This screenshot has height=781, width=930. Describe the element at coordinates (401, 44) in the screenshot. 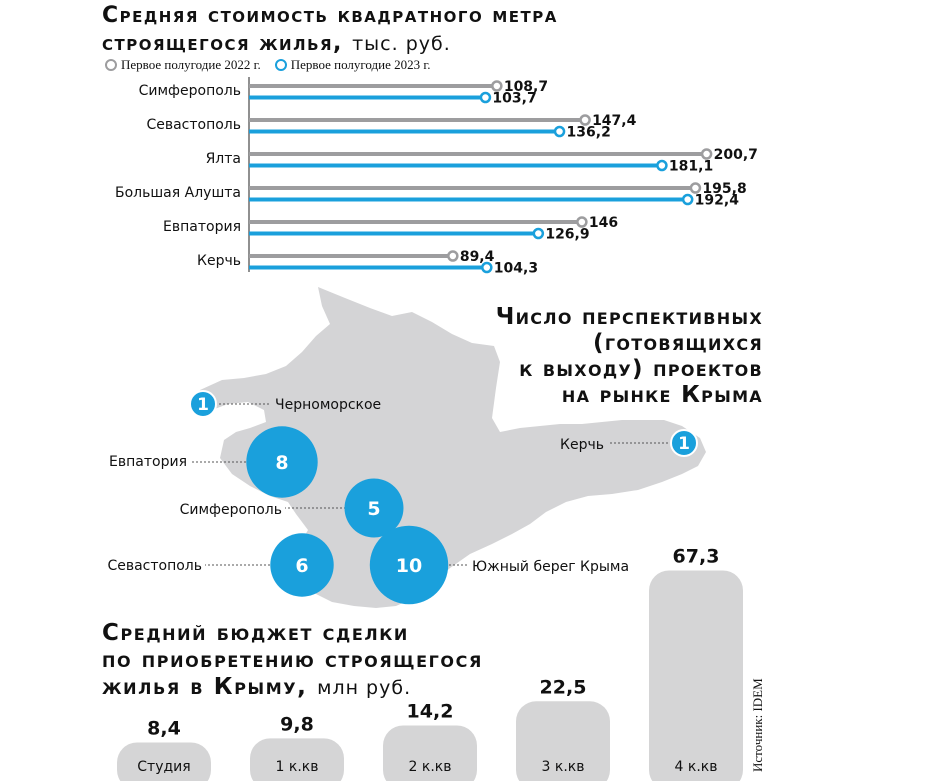

I see `price-chart-unit: тыс. руб.` at that location.